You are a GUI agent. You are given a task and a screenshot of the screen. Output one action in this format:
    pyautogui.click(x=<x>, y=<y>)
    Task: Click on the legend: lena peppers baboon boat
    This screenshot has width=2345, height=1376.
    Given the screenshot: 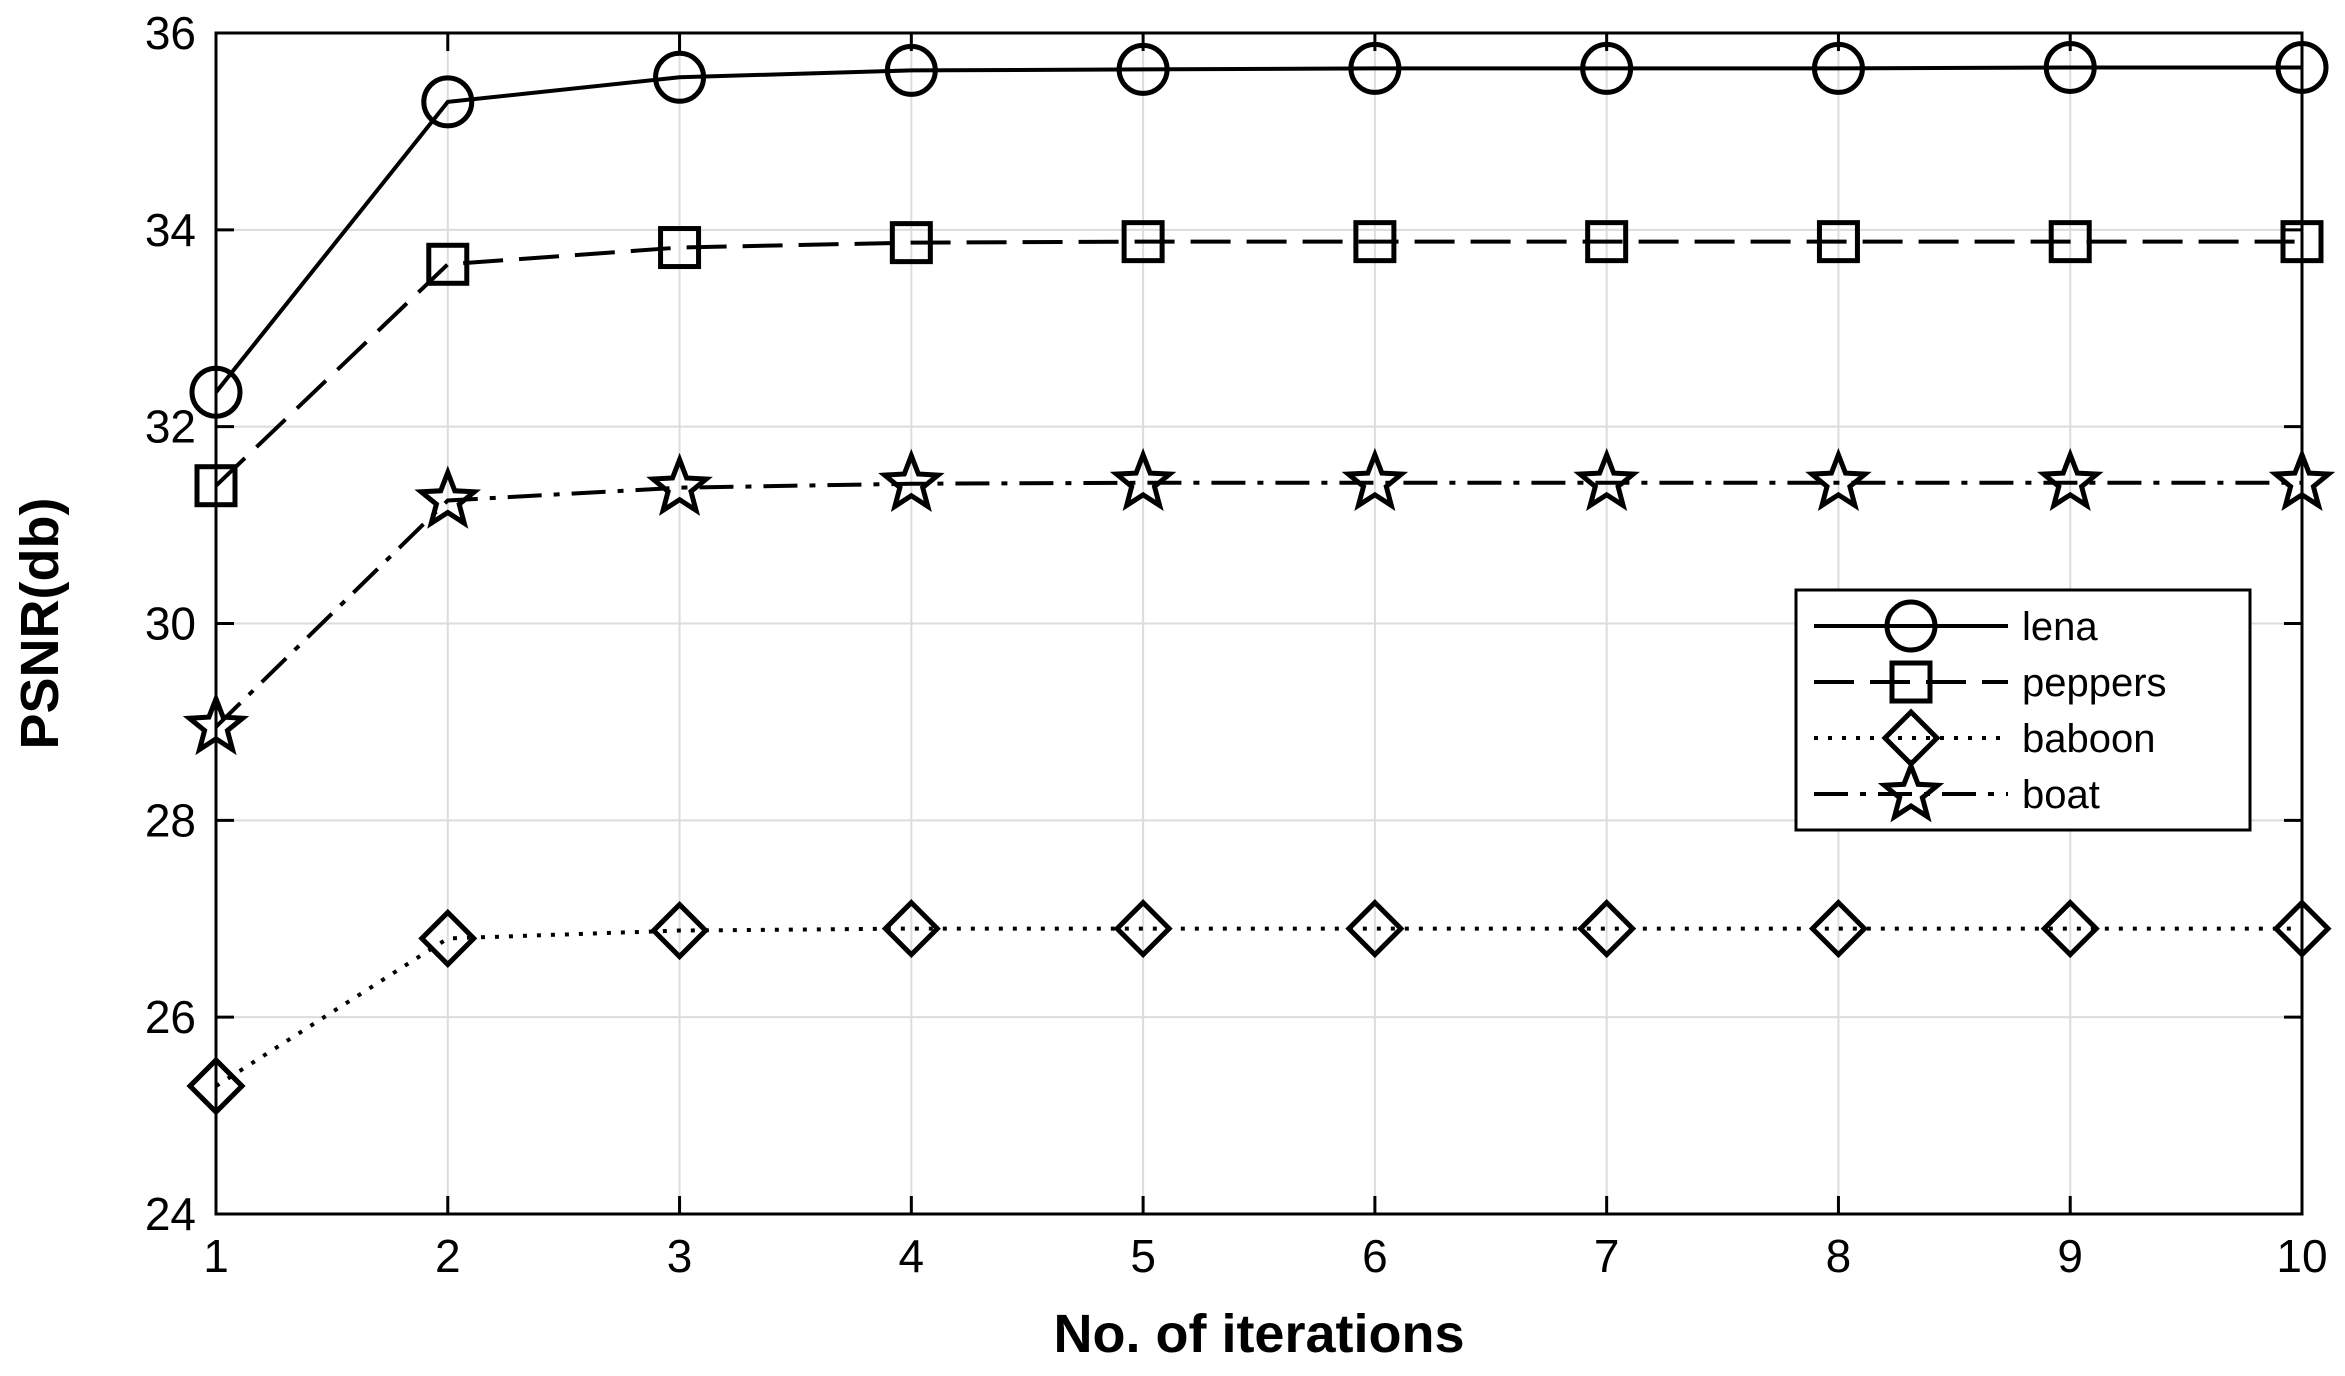 What is the action you would take?
    pyautogui.click(x=2023, y=710)
    